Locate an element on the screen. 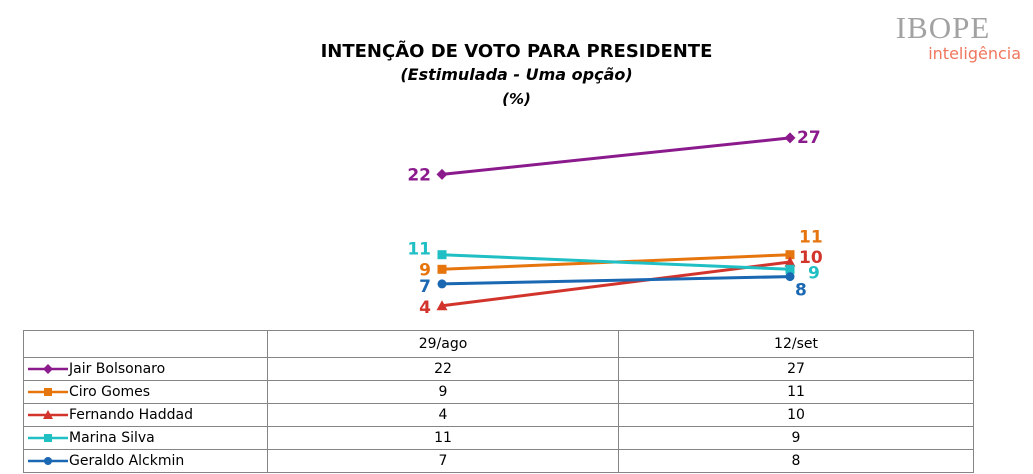 Image resolution: width=1033 pixels, height=474 pixels. circle-series-marker-icon is located at coordinates (48, 461).